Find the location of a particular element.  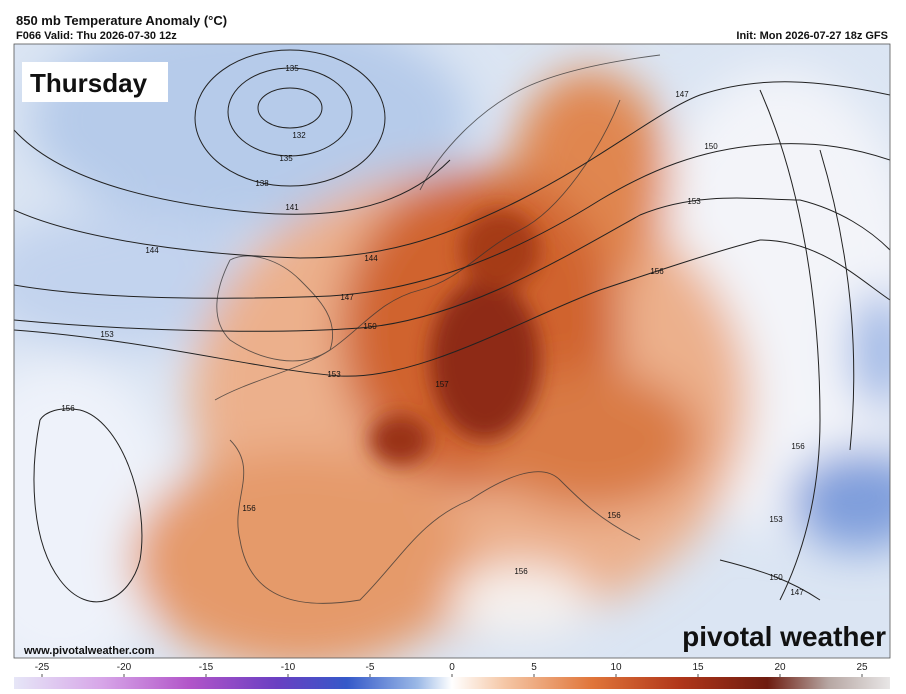

colorbar-tick-label: 25 is located at coordinates (862, 667).